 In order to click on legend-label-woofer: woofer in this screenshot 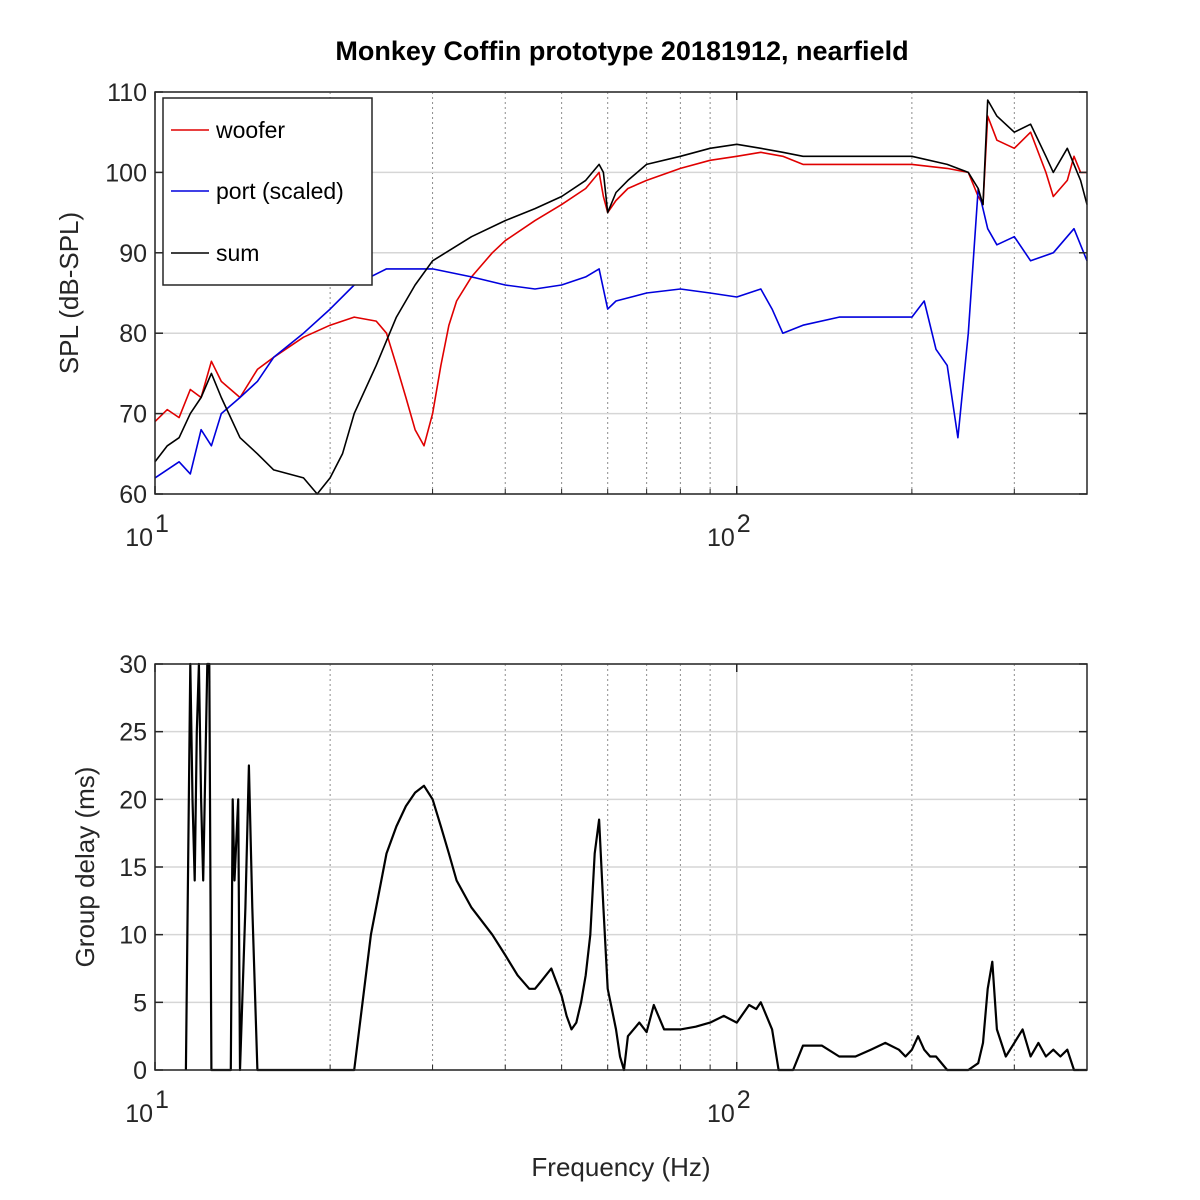, I will do `click(250, 130)`.